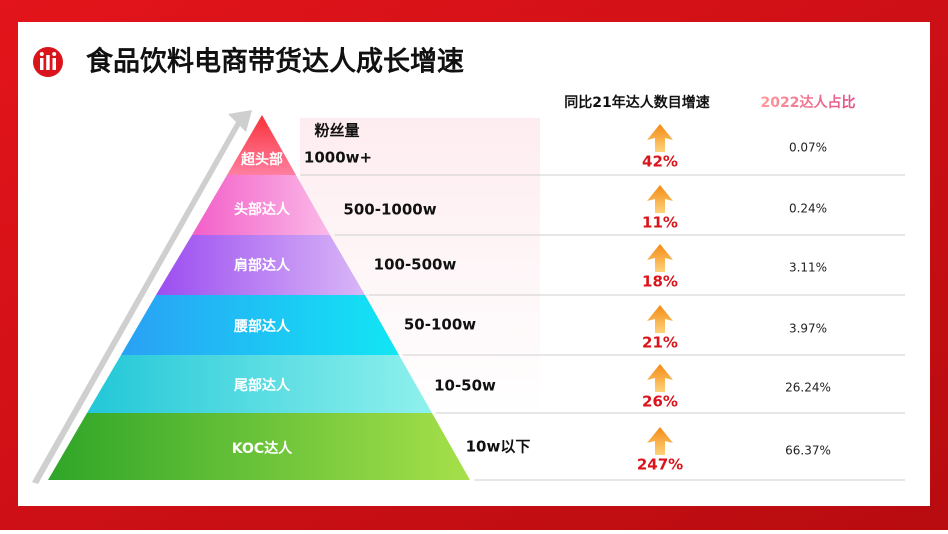  What do you see at coordinates (465, 386) in the screenshot?
I see `fans-range: 10-50w` at bounding box center [465, 386].